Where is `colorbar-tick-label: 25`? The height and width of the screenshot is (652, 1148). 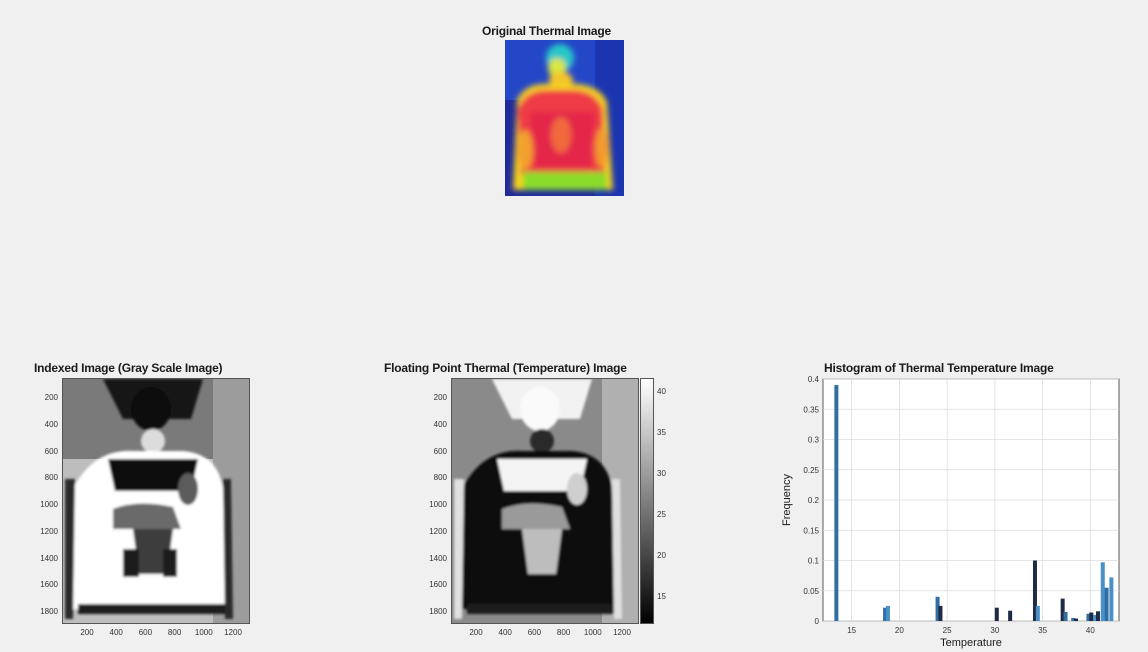 colorbar-tick-label: 25 is located at coordinates (661, 514).